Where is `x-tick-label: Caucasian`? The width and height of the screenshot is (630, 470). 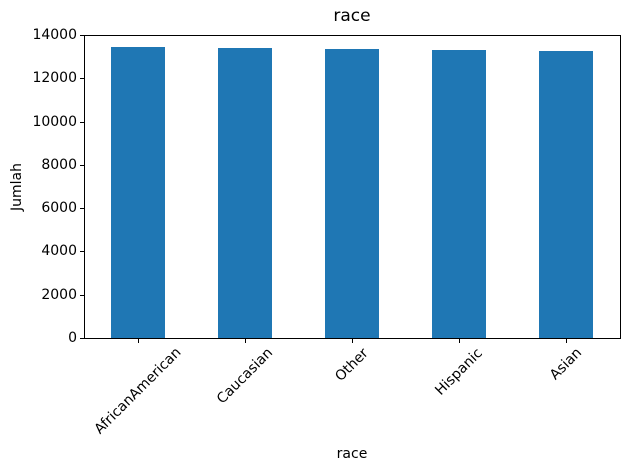 x-tick-label: Caucasian is located at coordinates (244, 376).